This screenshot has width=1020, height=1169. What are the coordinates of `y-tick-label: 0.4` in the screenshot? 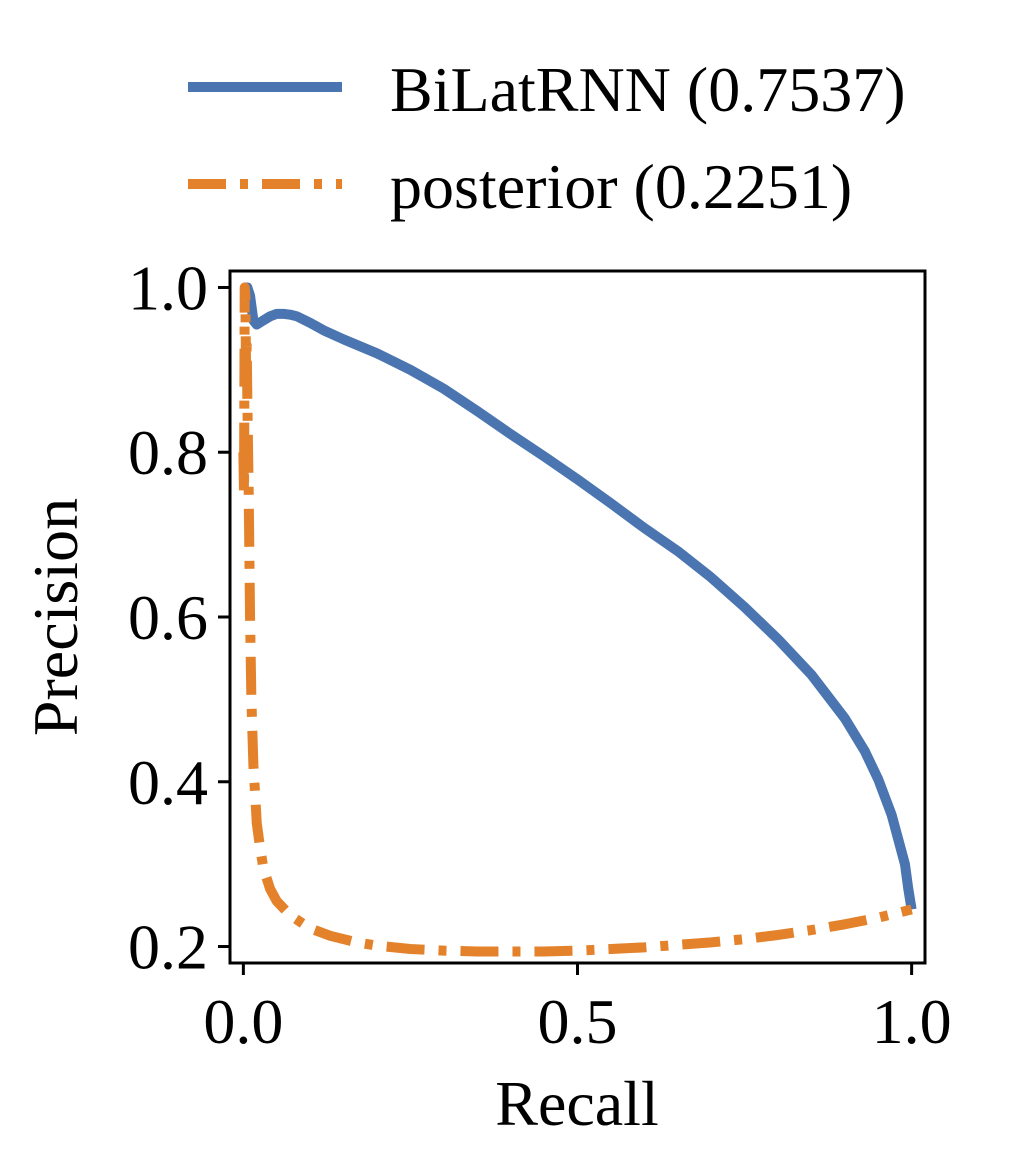 It's located at (168, 782).